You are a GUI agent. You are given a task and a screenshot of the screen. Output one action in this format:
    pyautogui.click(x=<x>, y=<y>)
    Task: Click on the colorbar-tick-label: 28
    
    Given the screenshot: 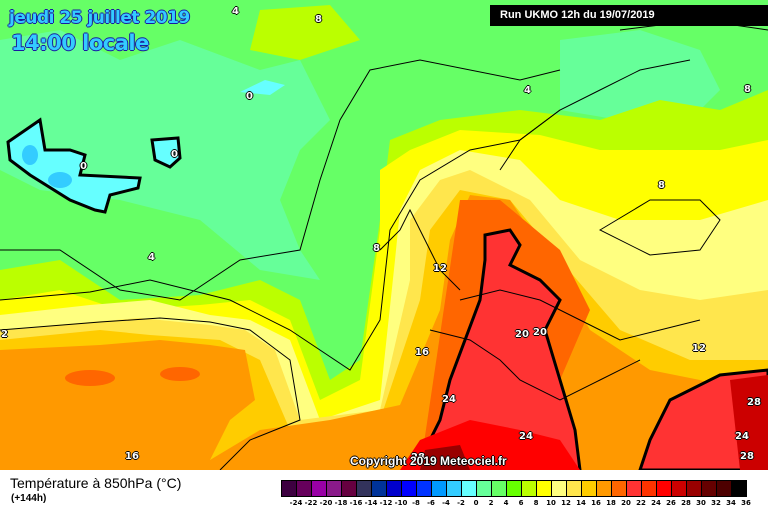 What is the action you would take?
    pyautogui.click(x=686, y=503)
    